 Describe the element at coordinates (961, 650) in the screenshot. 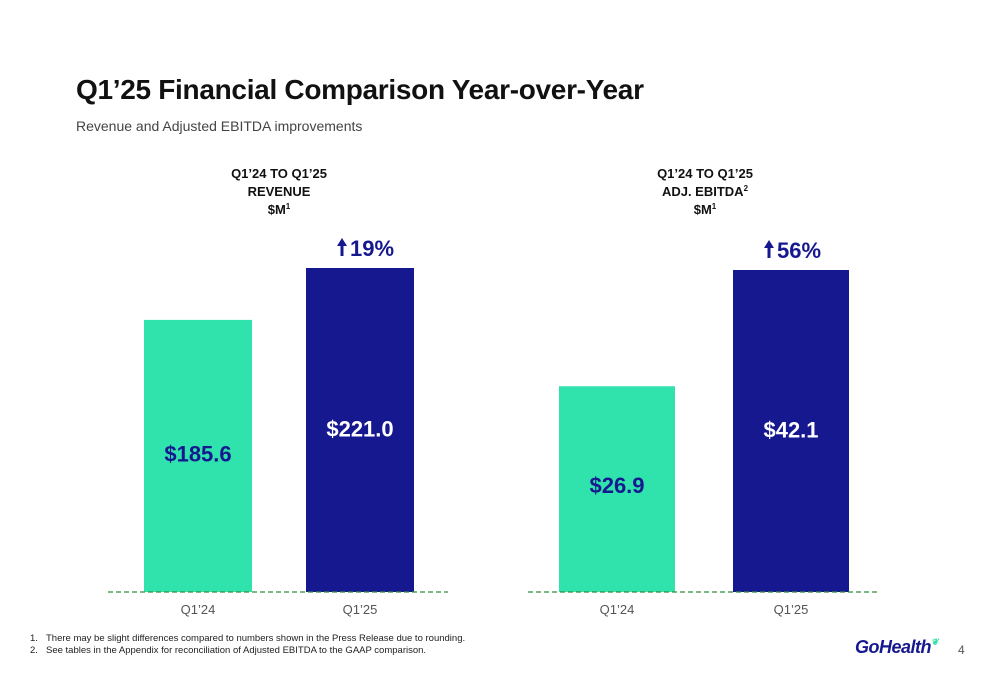

I see `page-number: 4` at that location.